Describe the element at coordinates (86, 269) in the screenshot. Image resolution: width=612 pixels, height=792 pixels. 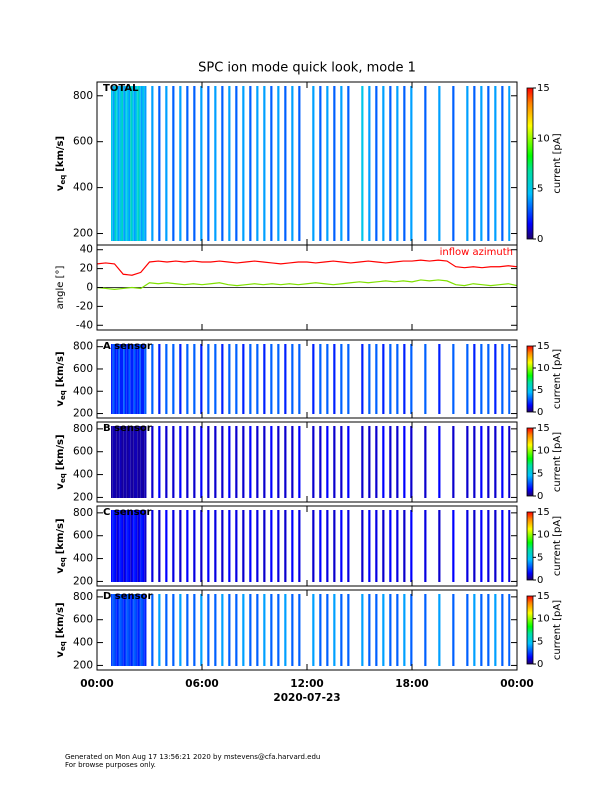
I see `y-tick-label: 20` at that location.